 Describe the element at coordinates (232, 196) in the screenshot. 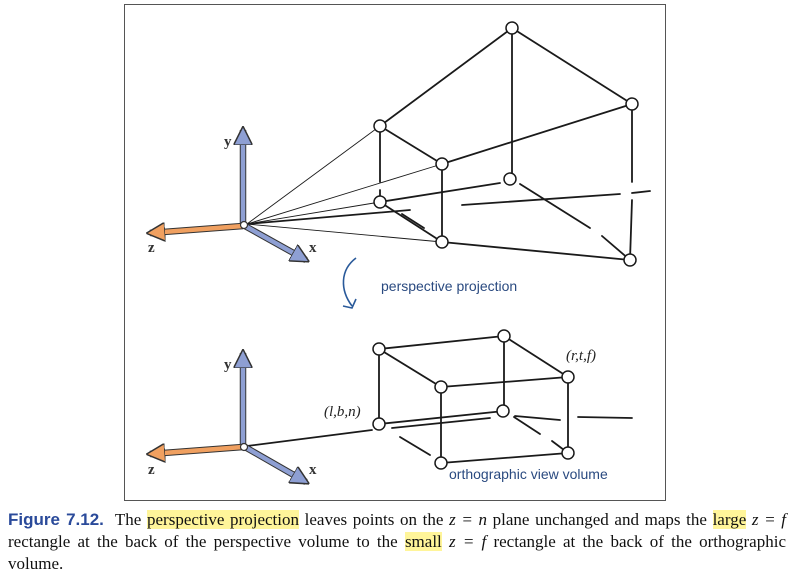

I see `top-axes: y z x` at that location.